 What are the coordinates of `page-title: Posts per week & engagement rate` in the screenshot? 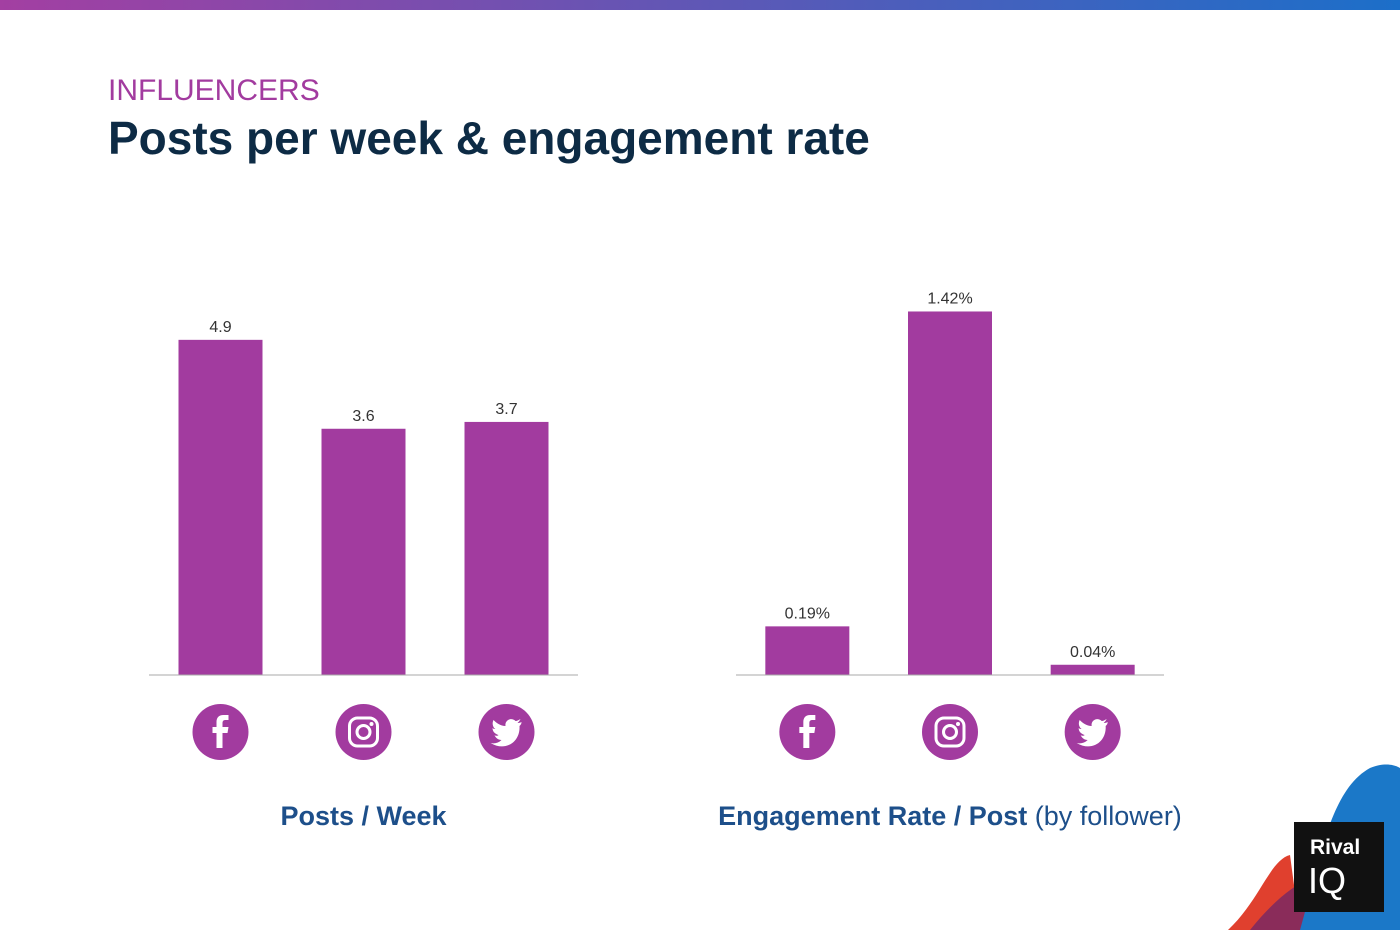 It's located at (489, 138).